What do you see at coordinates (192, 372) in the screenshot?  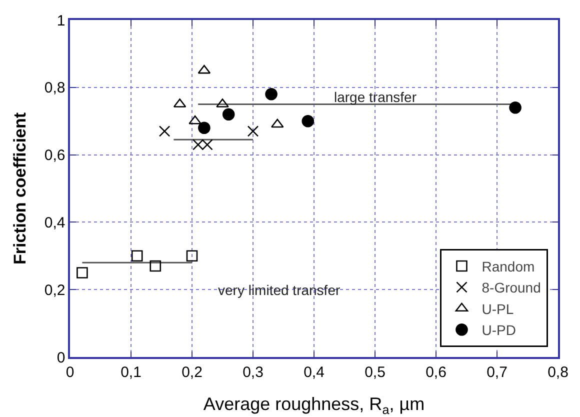 I see `x-tick-label: 0,2` at bounding box center [192, 372].